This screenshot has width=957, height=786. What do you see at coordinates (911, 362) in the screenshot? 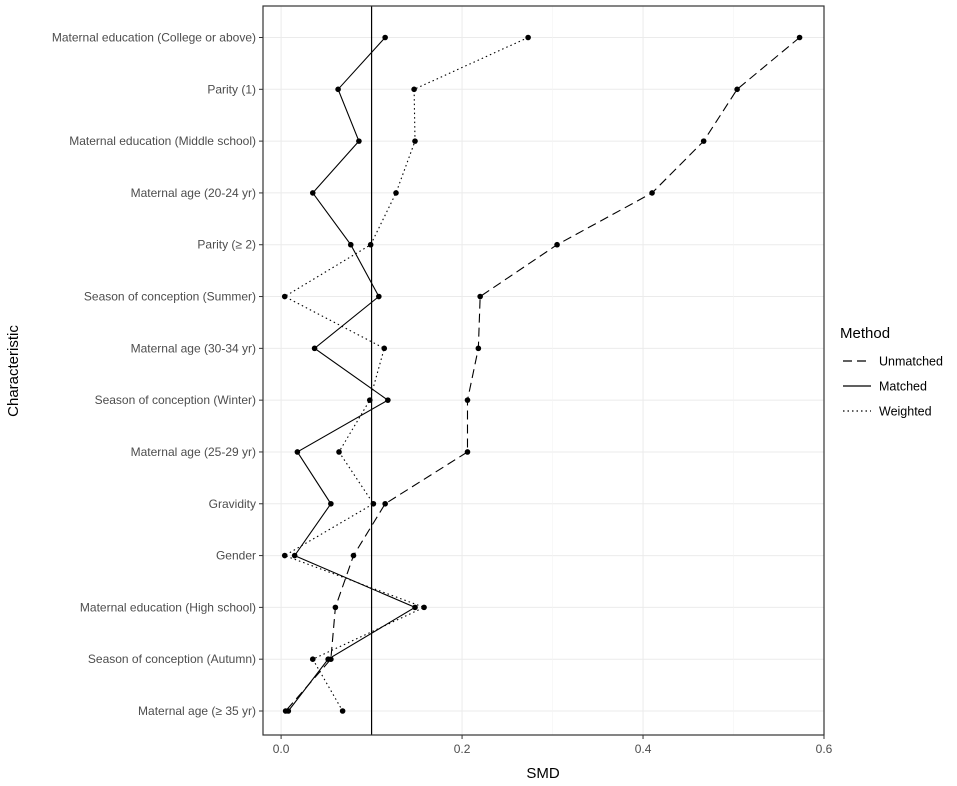
I see `legend-label-unmatched: Unmatched` at bounding box center [911, 362].